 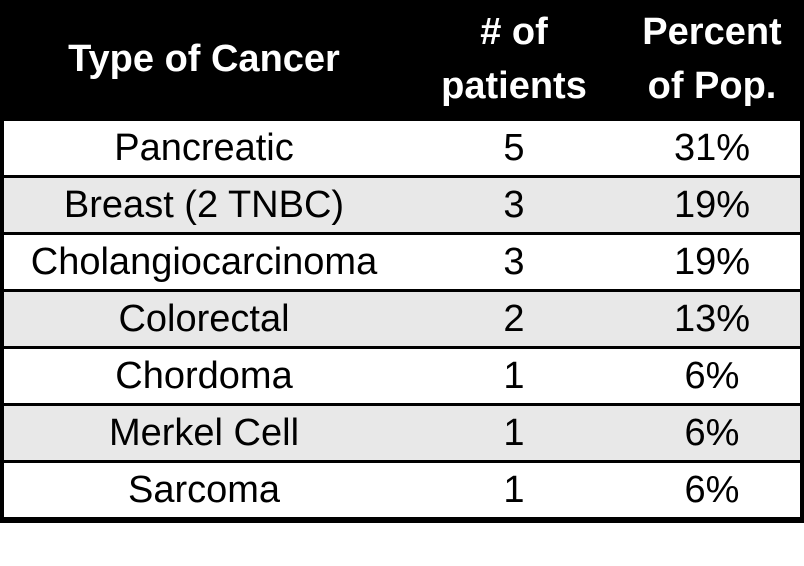 I want to click on header-type-of-cancer: Type of Cancer, so click(x=204, y=59).